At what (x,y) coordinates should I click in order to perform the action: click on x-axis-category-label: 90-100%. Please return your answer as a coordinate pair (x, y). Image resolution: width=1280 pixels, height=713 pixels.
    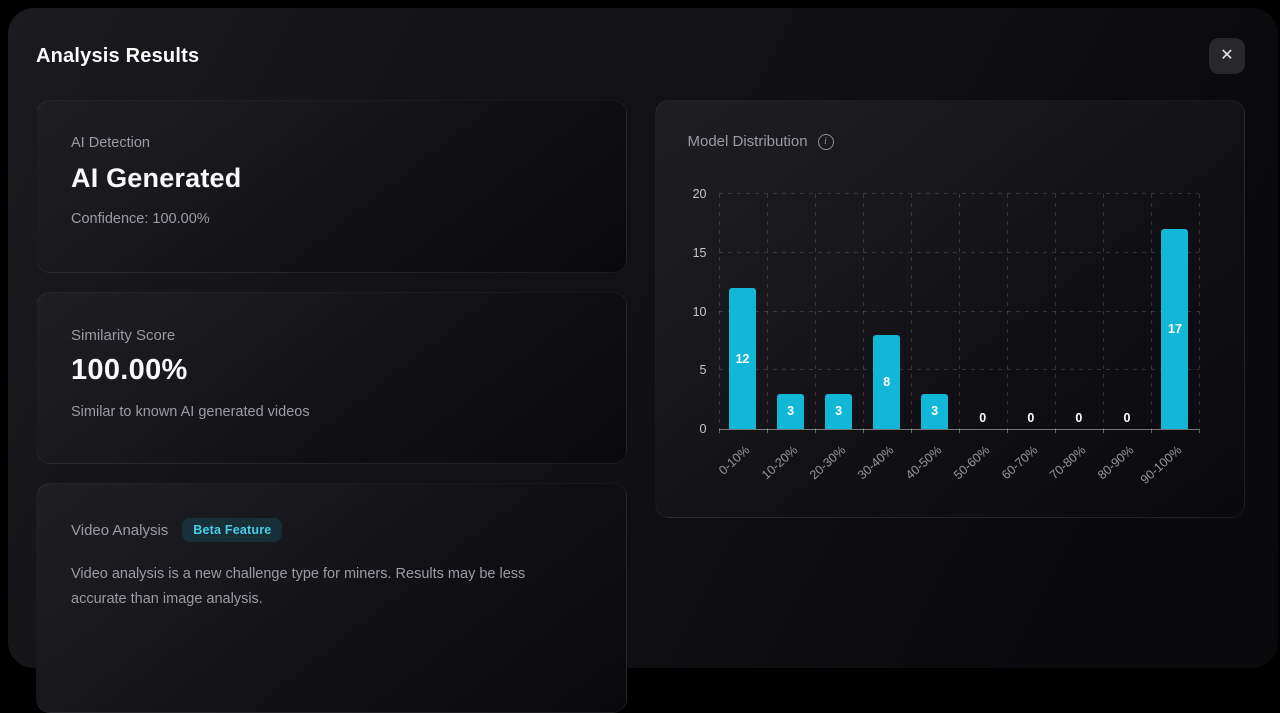
    Looking at the image, I should click on (1161, 465).